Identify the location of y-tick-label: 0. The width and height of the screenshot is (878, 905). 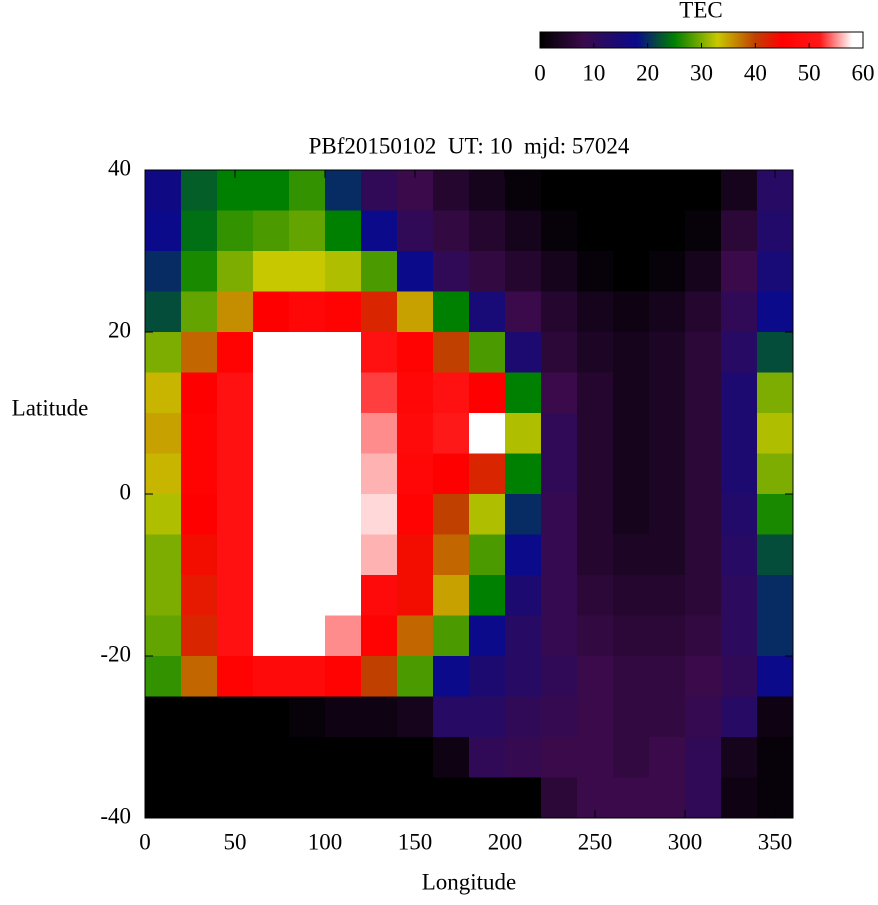
(126, 491).